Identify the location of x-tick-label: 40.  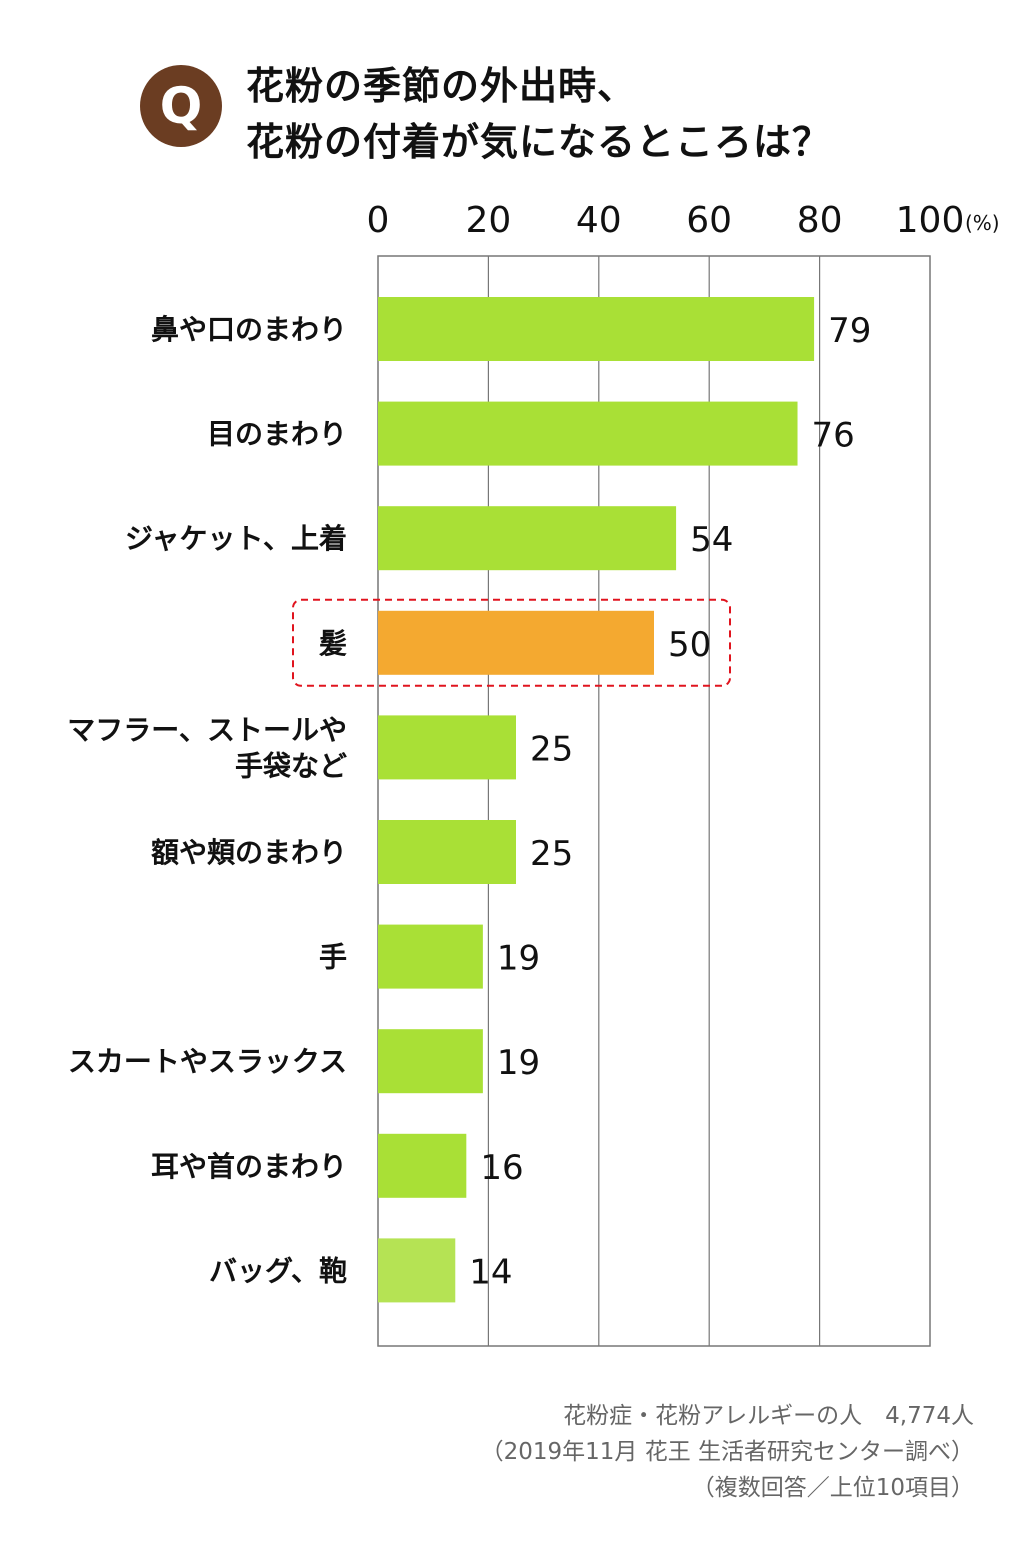
(599, 220).